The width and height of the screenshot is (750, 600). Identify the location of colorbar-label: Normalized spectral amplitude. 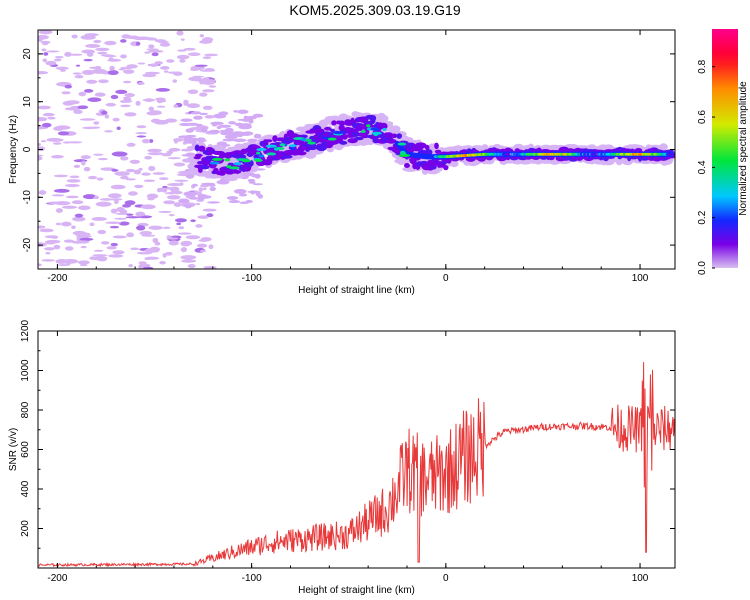
(743, 148).